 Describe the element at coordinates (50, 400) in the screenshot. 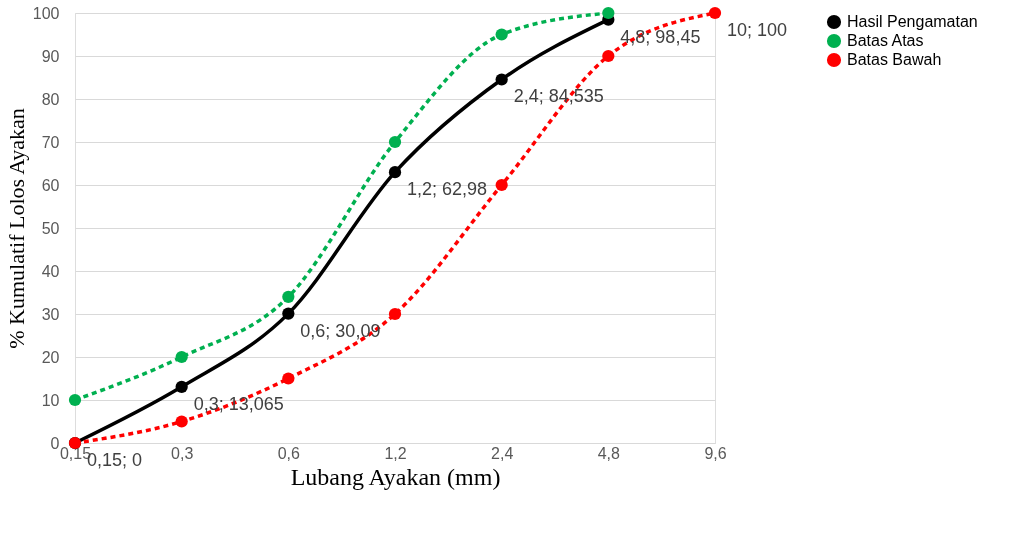

I see `y-tick-label: 10` at that location.